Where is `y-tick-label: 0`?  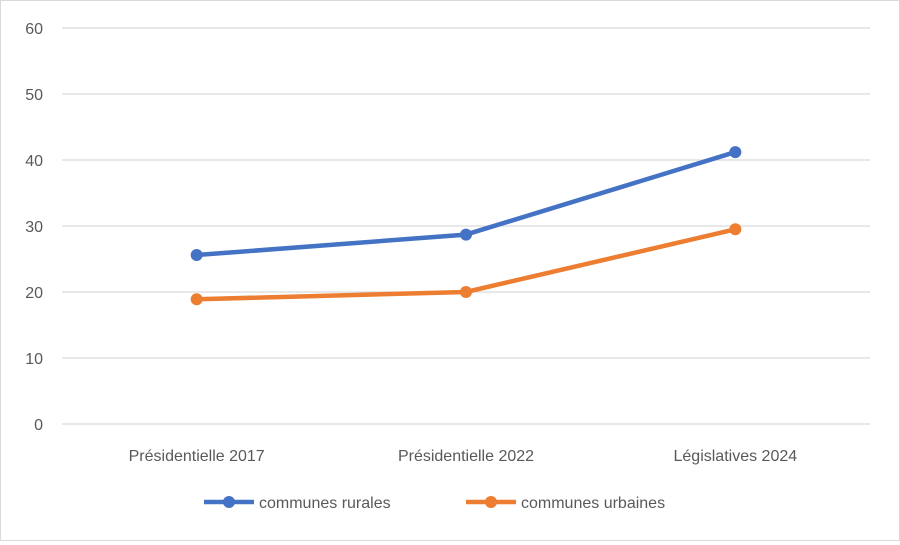
y-tick-label: 0 is located at coordinates (38, 425).